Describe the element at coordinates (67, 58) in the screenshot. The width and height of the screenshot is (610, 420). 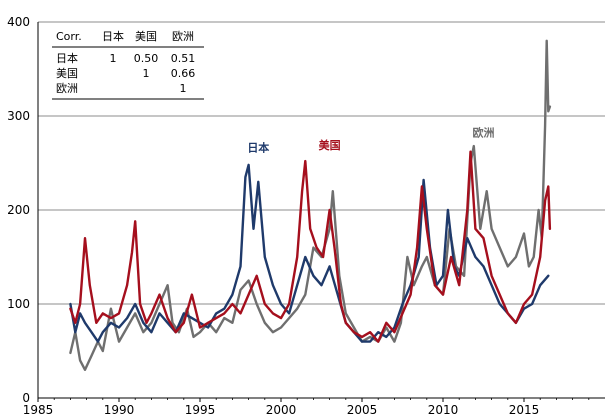
I see `table-cell: 日本` at that location.